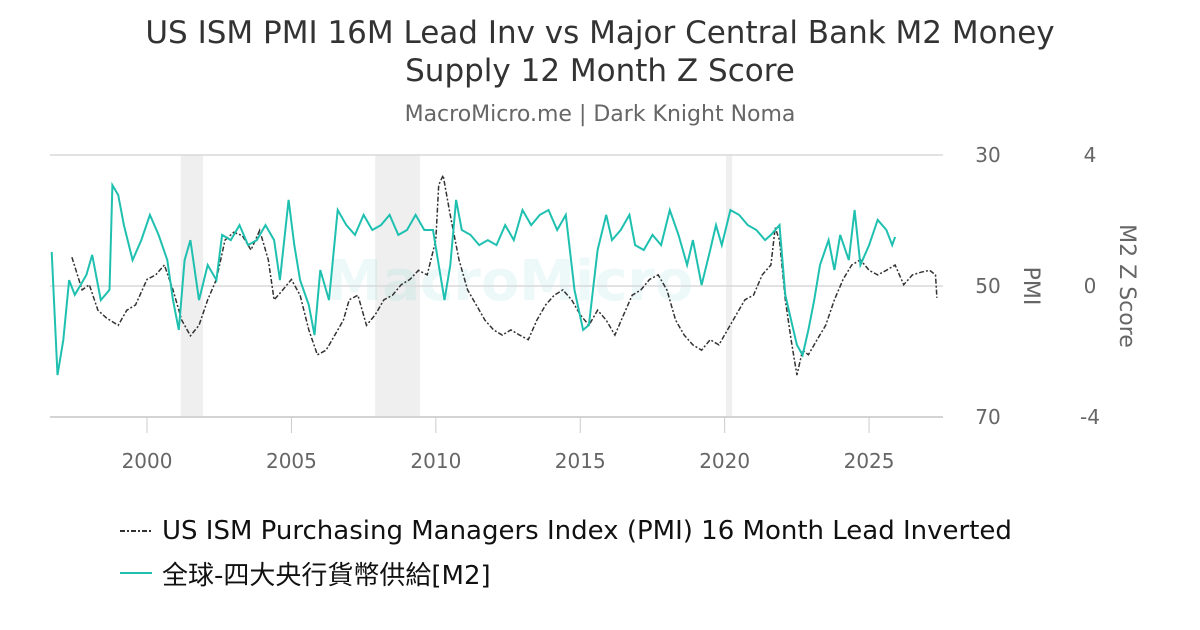 This screenshot has width=1200, height=630. I want to click on x-tick-label: 2010, so click(435, 461).